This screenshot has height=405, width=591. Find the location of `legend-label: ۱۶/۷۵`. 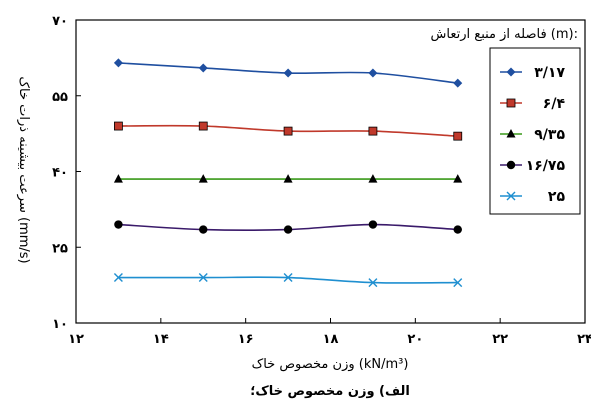

legend-label: ۱۶/۷۵ is located at coordinates (546, 166).